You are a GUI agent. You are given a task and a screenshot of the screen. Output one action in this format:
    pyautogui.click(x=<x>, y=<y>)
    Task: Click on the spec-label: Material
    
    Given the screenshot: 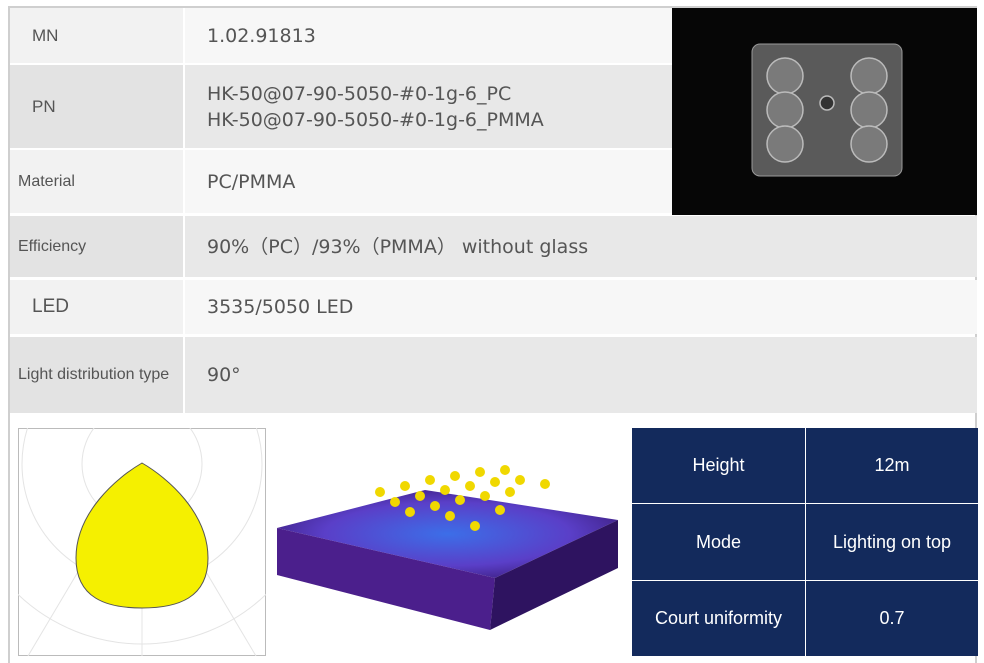 What is the action you would take?
    pyautogui.click(x=96, y=181)
    